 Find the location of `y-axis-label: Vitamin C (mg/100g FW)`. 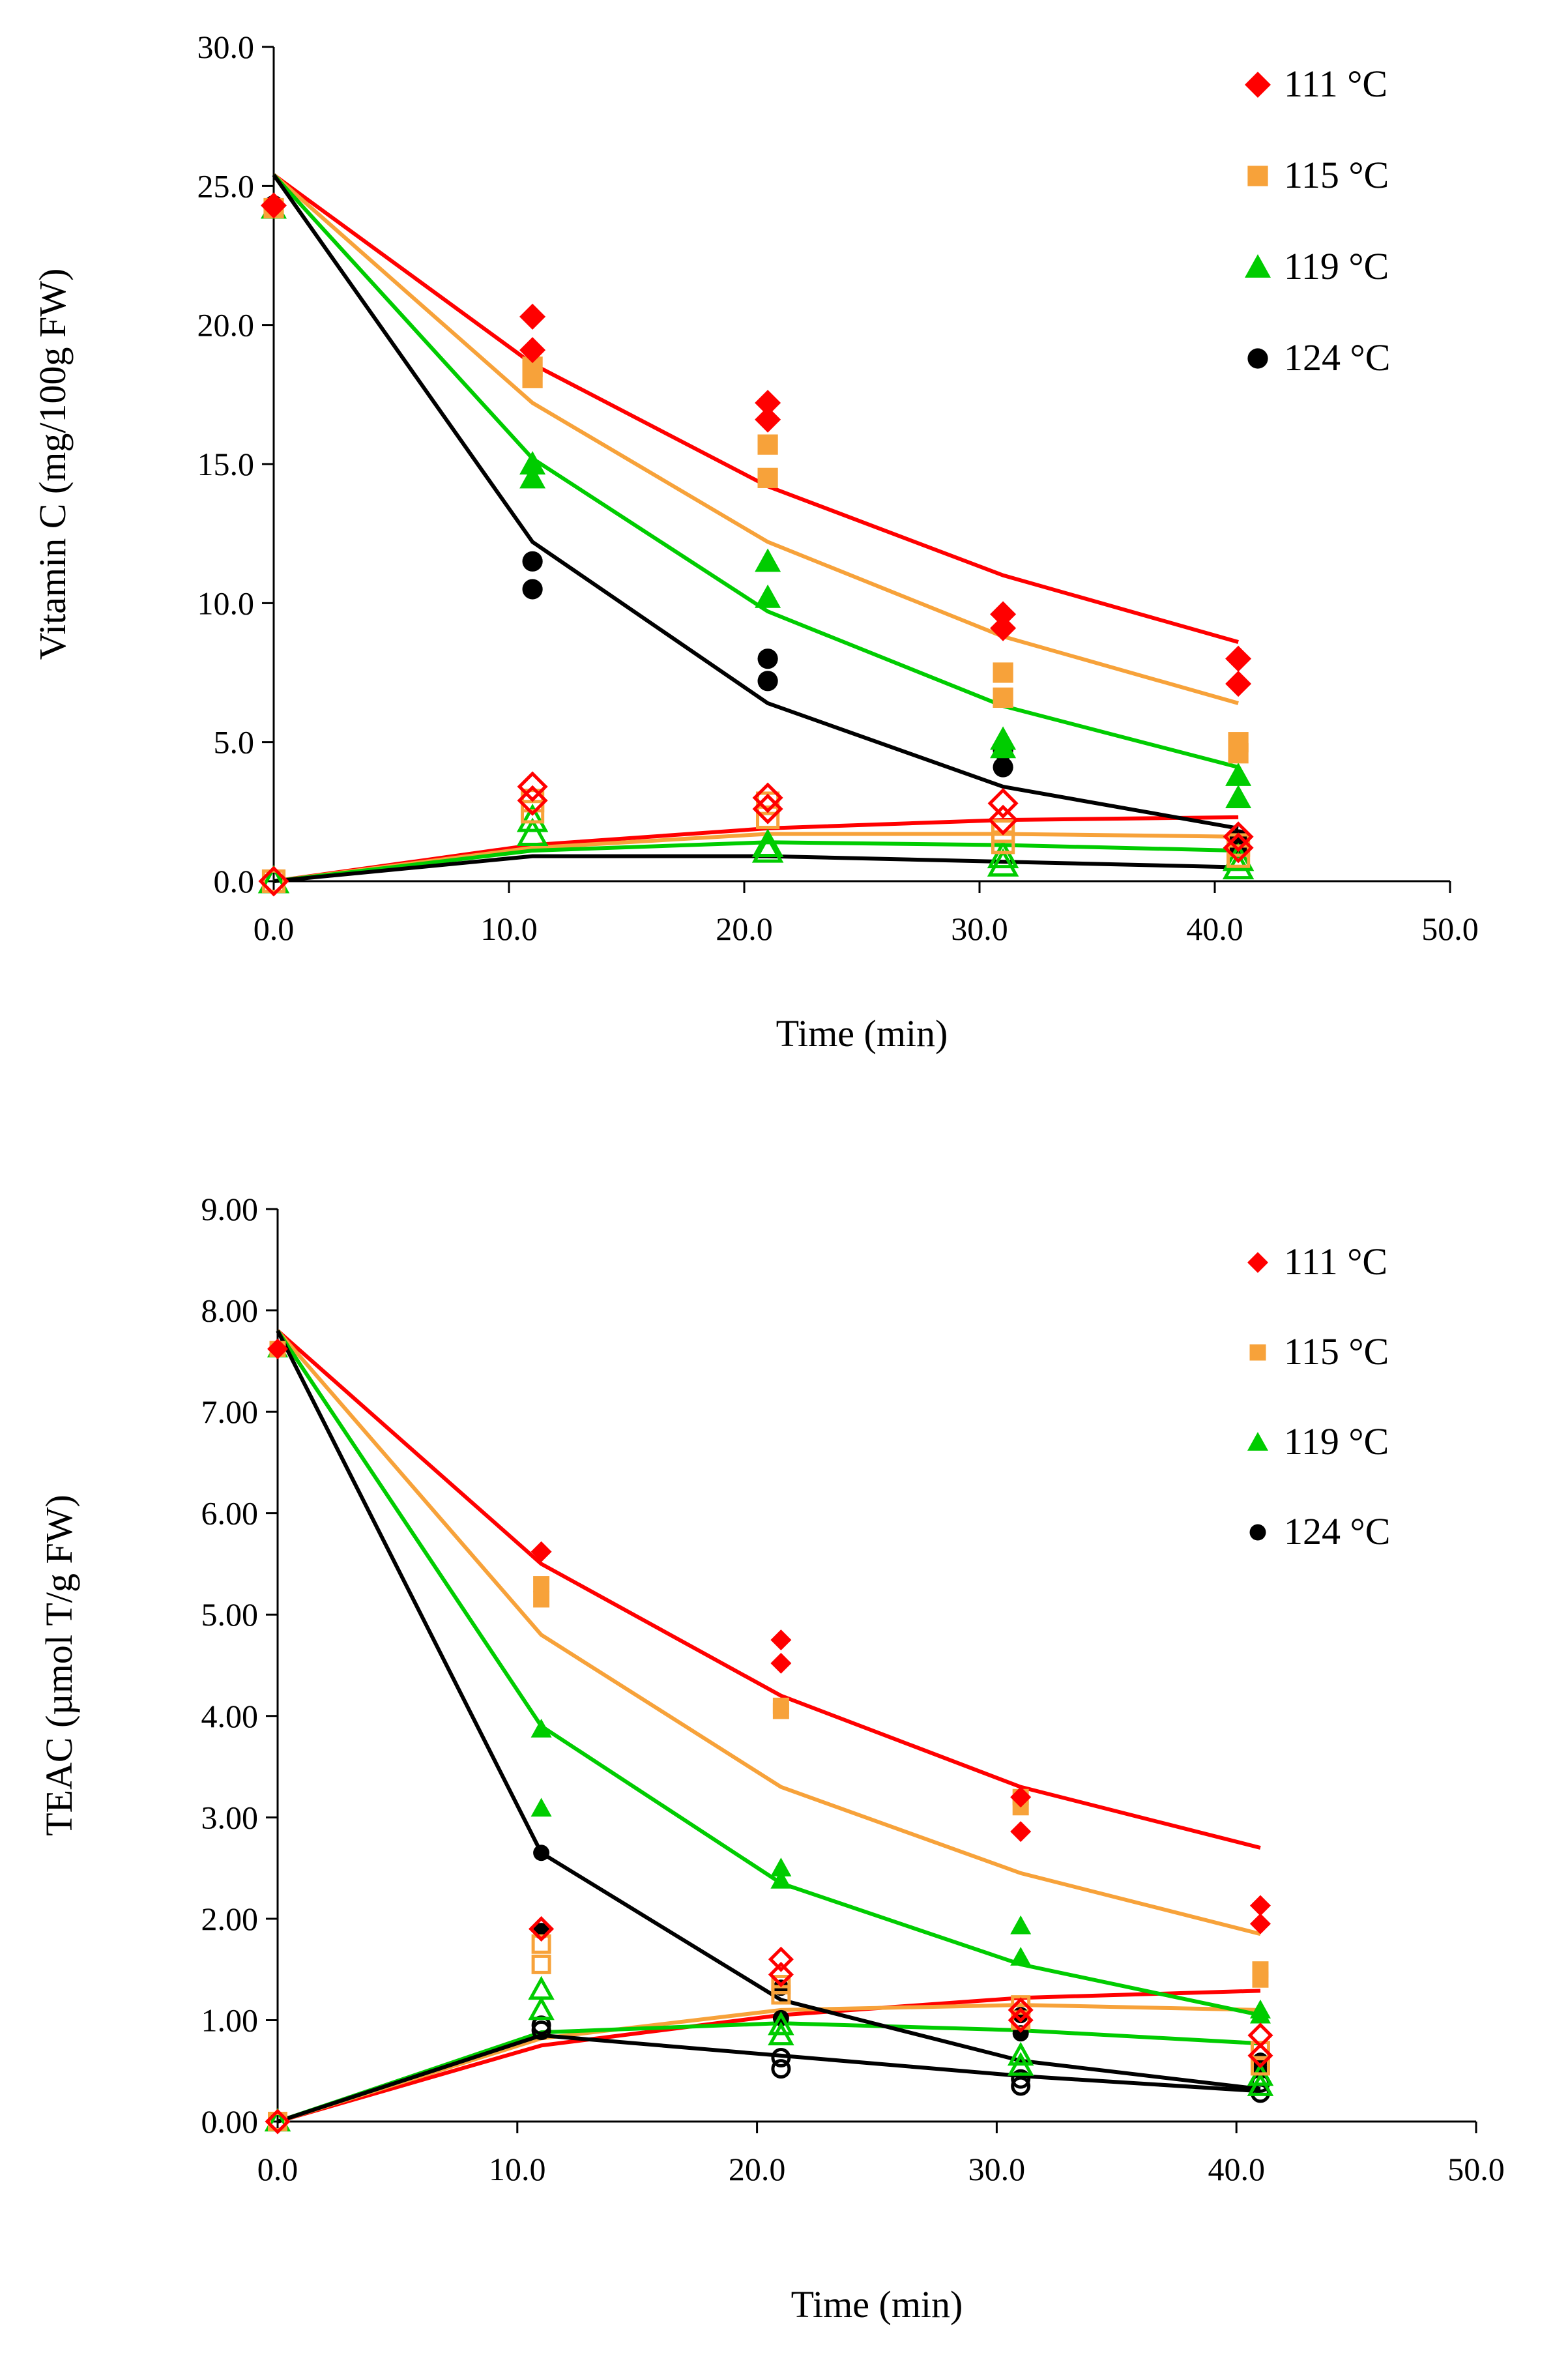

y-axis-label: Vitamin C (mg/100g FW) is located at coordinates (52, 465).